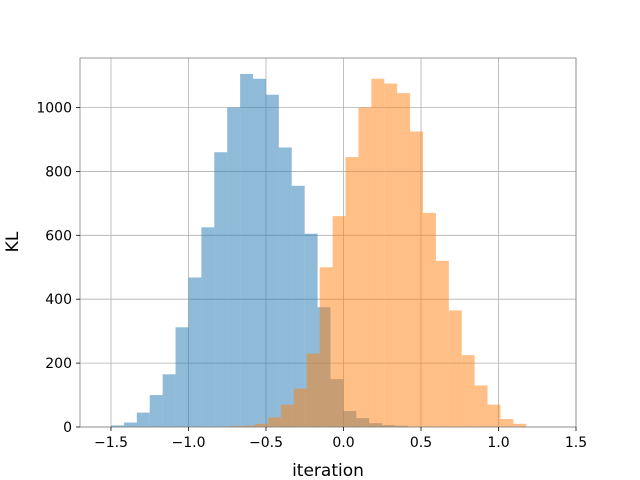  Describe the element at coordinates (58, 300) in the screenshot. I see `y-tick-label-2: 400` at that location.